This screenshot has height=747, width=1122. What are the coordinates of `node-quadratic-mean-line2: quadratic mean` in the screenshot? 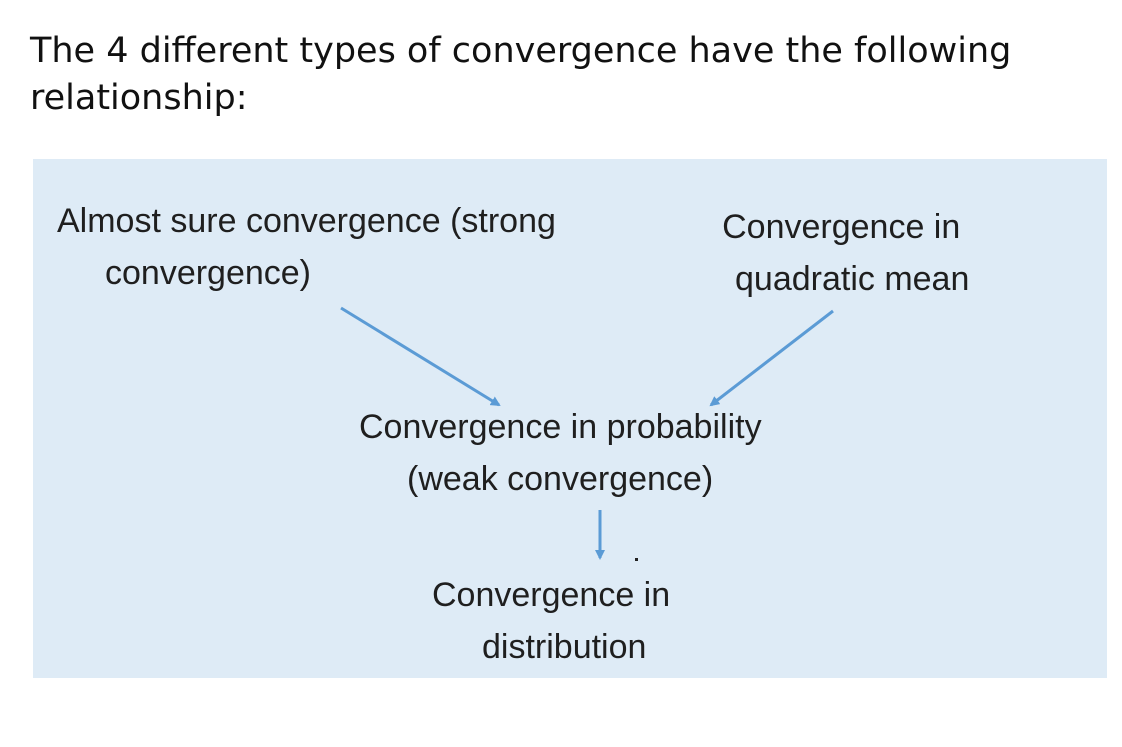 It's located at (852, 279).